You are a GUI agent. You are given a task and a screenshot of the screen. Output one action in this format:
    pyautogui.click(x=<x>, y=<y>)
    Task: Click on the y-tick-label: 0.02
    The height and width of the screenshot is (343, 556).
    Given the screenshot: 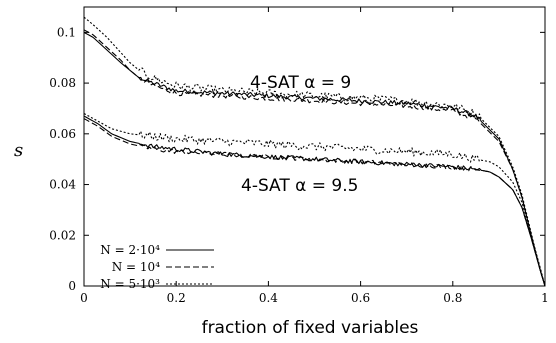 What is the action you would take?
    pyautogui.click(x=62, y=235)
    